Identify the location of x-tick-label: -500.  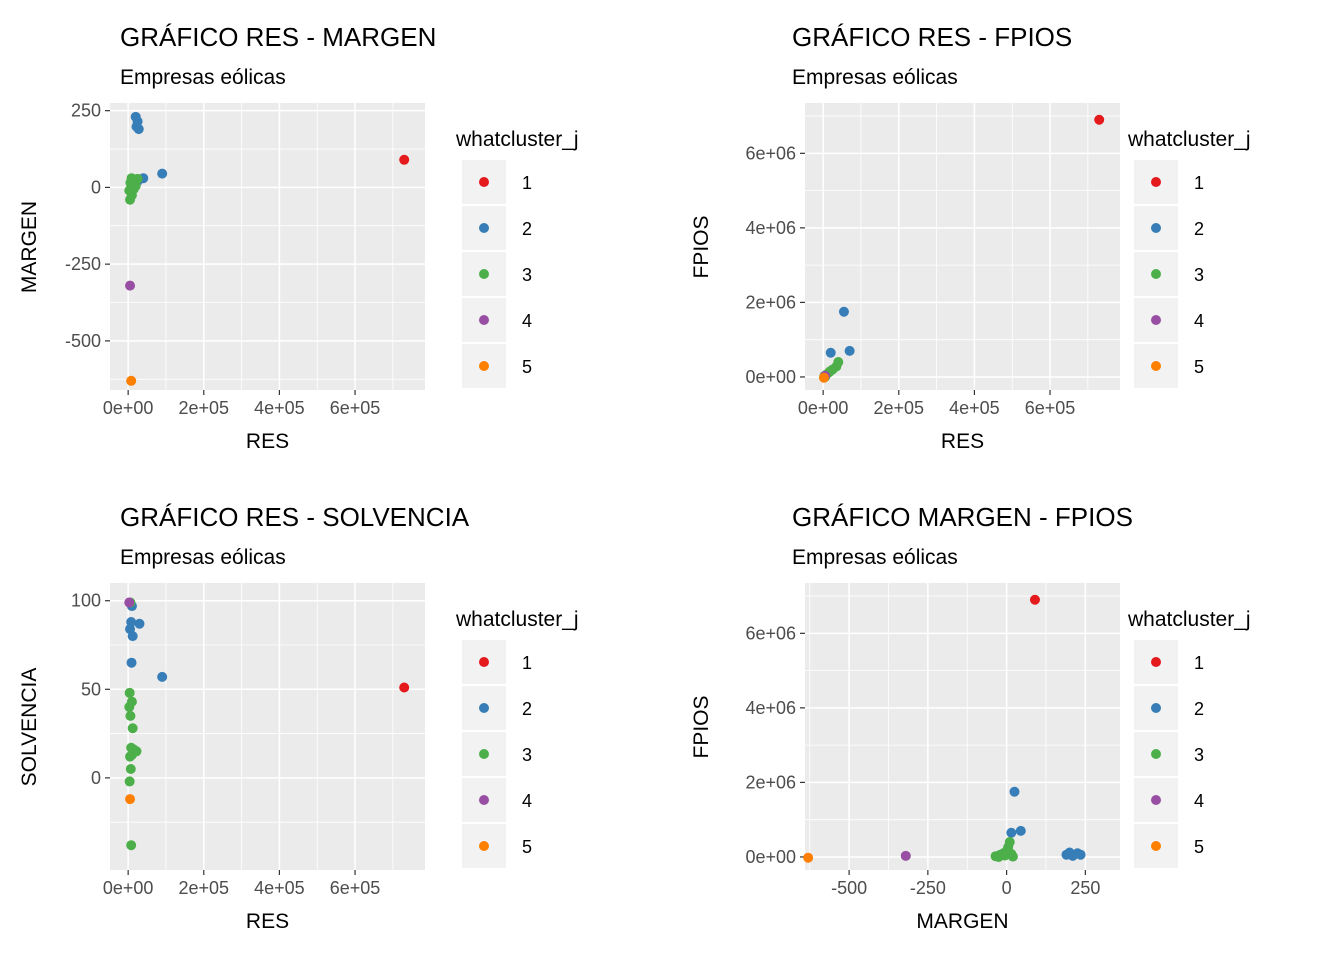
(849, 888).